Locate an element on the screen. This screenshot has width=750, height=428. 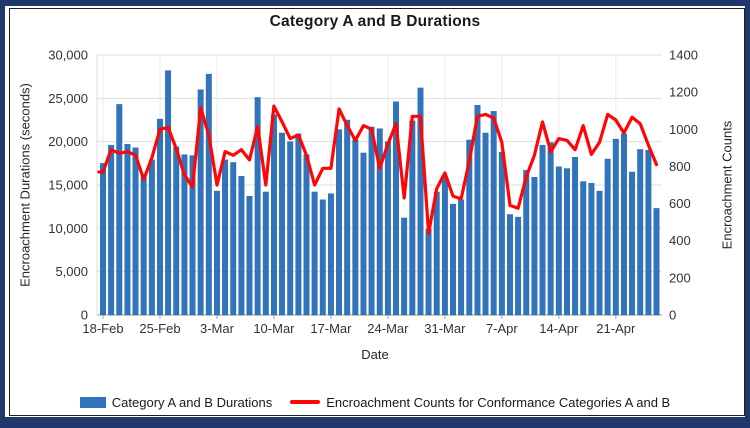
x-tick-label: 7-Apr is located at coordinates (502, 328).